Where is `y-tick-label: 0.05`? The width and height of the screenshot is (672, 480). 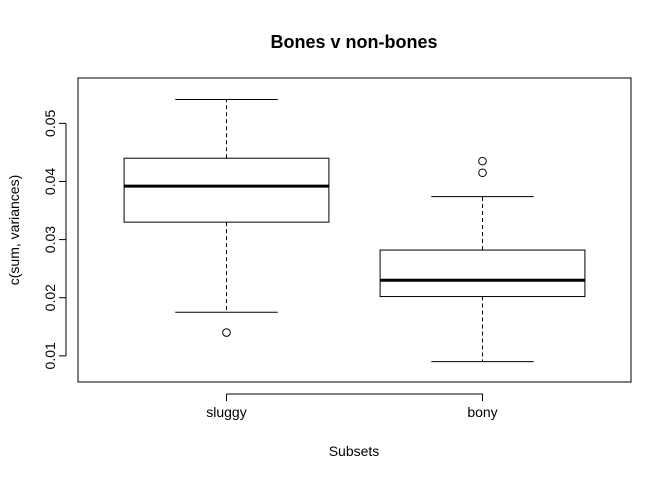 y-tick-label: 0.05 is located at coordinates (50, 123).